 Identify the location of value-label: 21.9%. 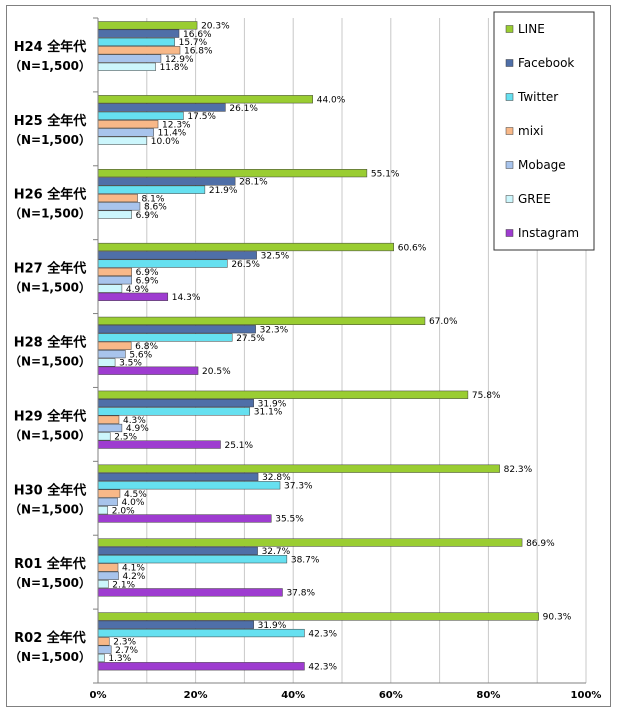
(223, 191).